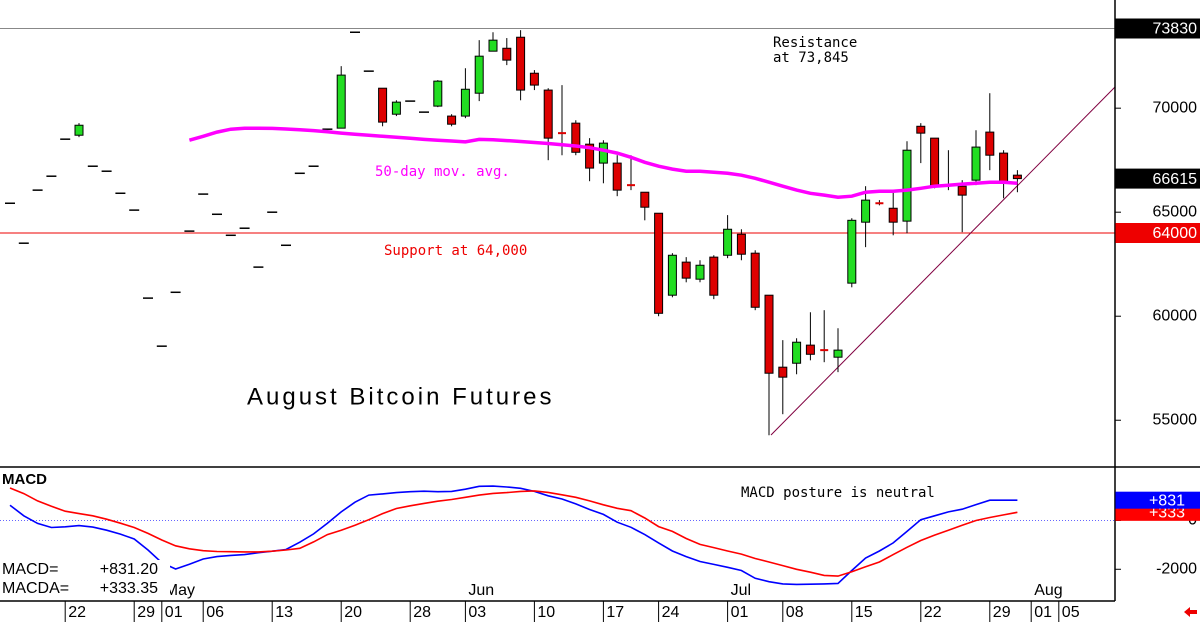 The image size is (1200, 625). I want to click on price-box-label: 66615, so click(1175, 179).